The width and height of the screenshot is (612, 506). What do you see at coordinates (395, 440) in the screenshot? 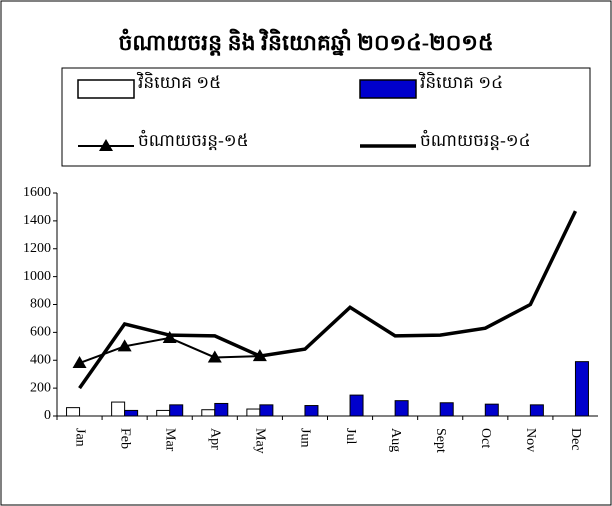
I see `x-tick-label: Aug` at bounding box center [395, 440].